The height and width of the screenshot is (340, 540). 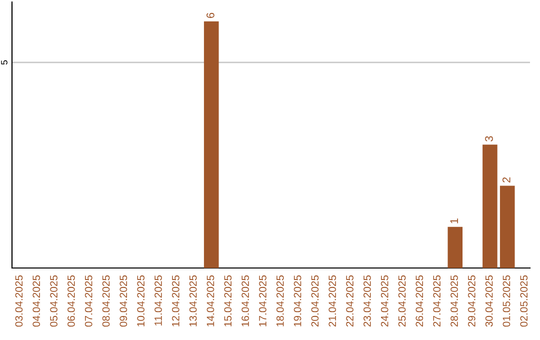 What do you see at coordinates (4, 62) in the screenshot?
I see `y-tick-label: 5` at bounding box center [4, 62].